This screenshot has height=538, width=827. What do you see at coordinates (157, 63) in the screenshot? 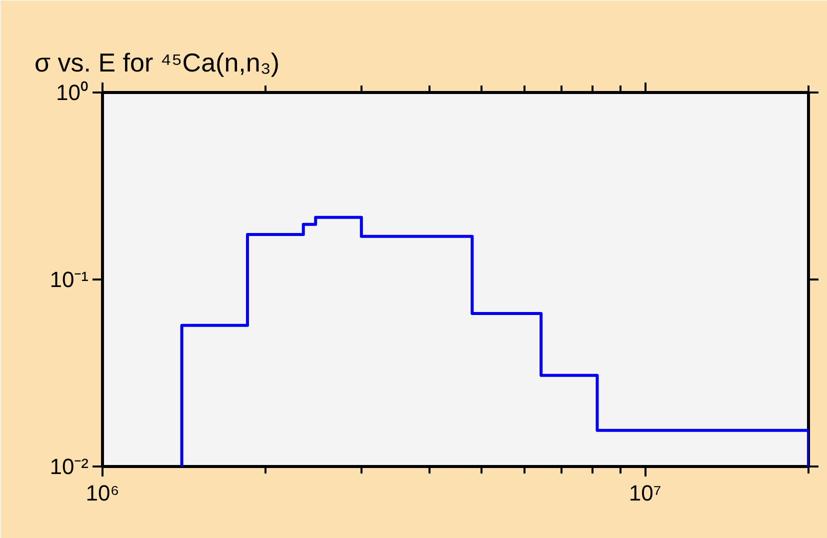
I see `chart-title: σ vs. E for ⁴⁵Ca(n,n₃)` at bounding box center [157, 63].